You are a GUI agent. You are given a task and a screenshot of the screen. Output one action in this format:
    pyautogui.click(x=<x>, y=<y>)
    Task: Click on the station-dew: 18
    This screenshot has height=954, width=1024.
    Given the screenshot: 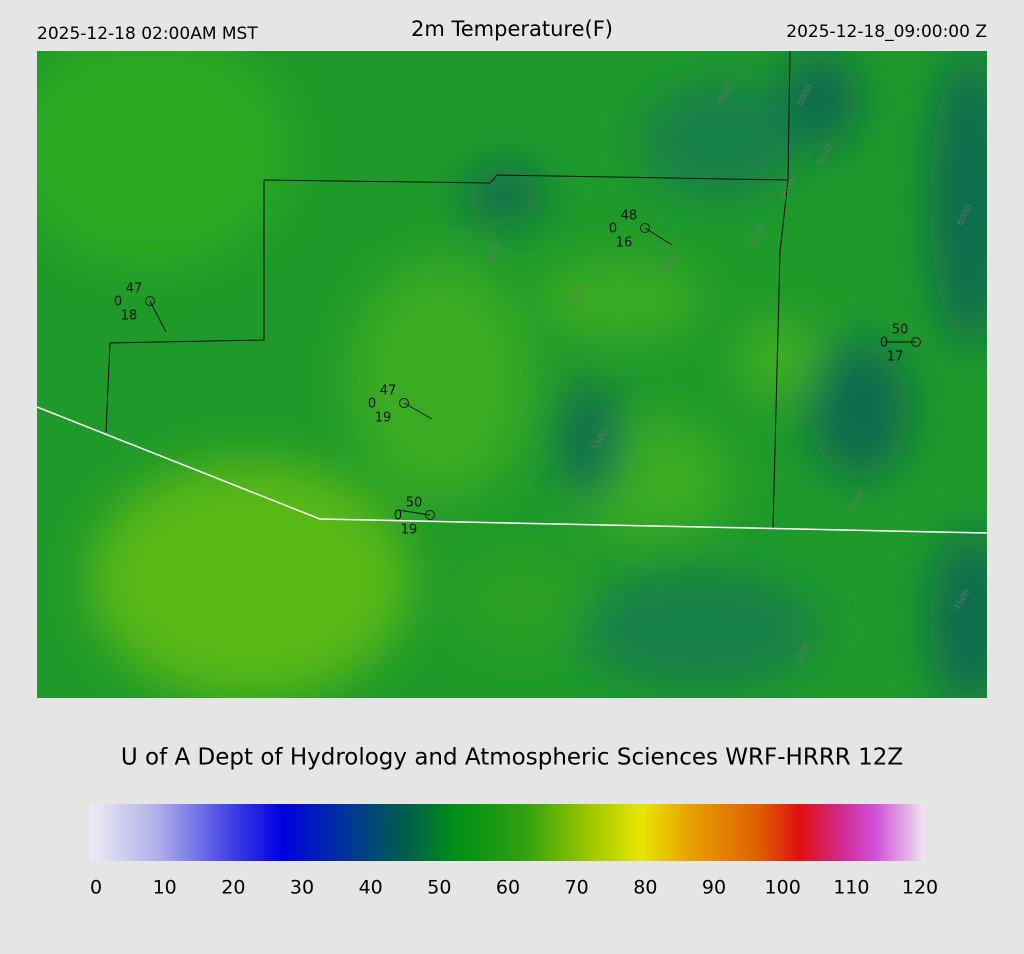 What is the action you would take?
    pyautogui.click(x=129, y=316)
    